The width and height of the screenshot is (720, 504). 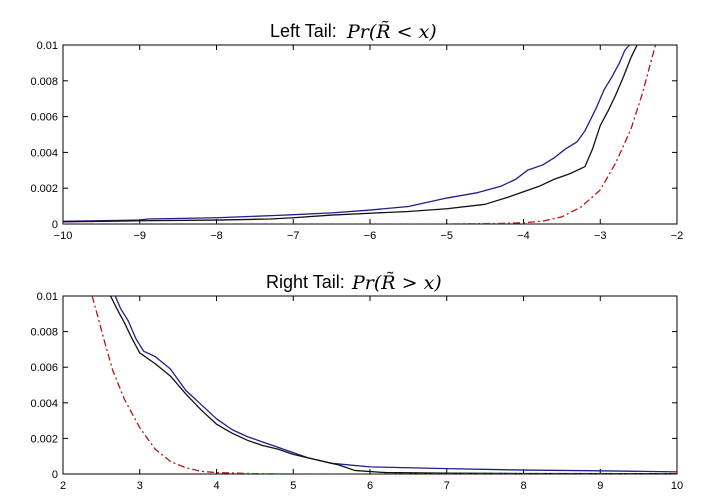 I want to click on right-tail-x-tick-label: 8, so click(x=523, y=486).